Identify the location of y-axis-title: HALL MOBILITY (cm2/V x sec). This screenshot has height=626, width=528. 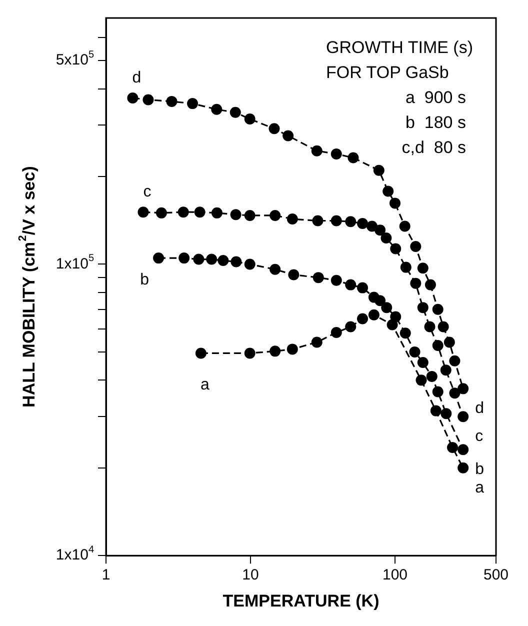
(28, 287).